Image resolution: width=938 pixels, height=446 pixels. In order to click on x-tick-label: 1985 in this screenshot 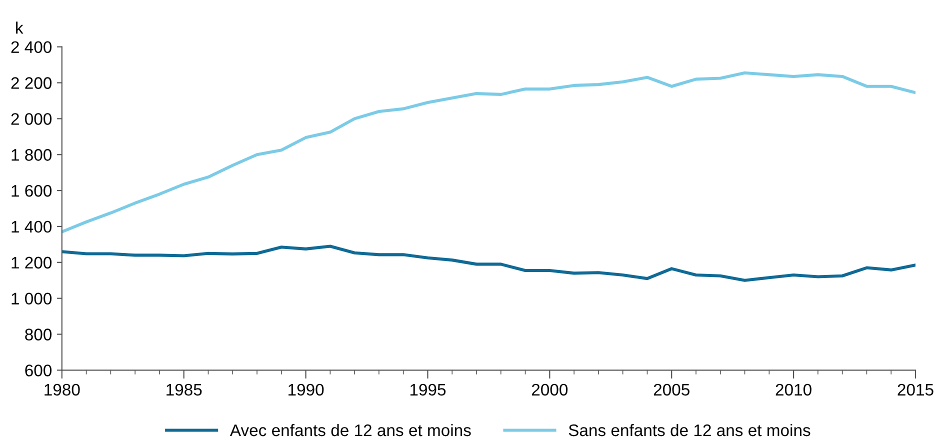, I will do `click(184, 390)`.